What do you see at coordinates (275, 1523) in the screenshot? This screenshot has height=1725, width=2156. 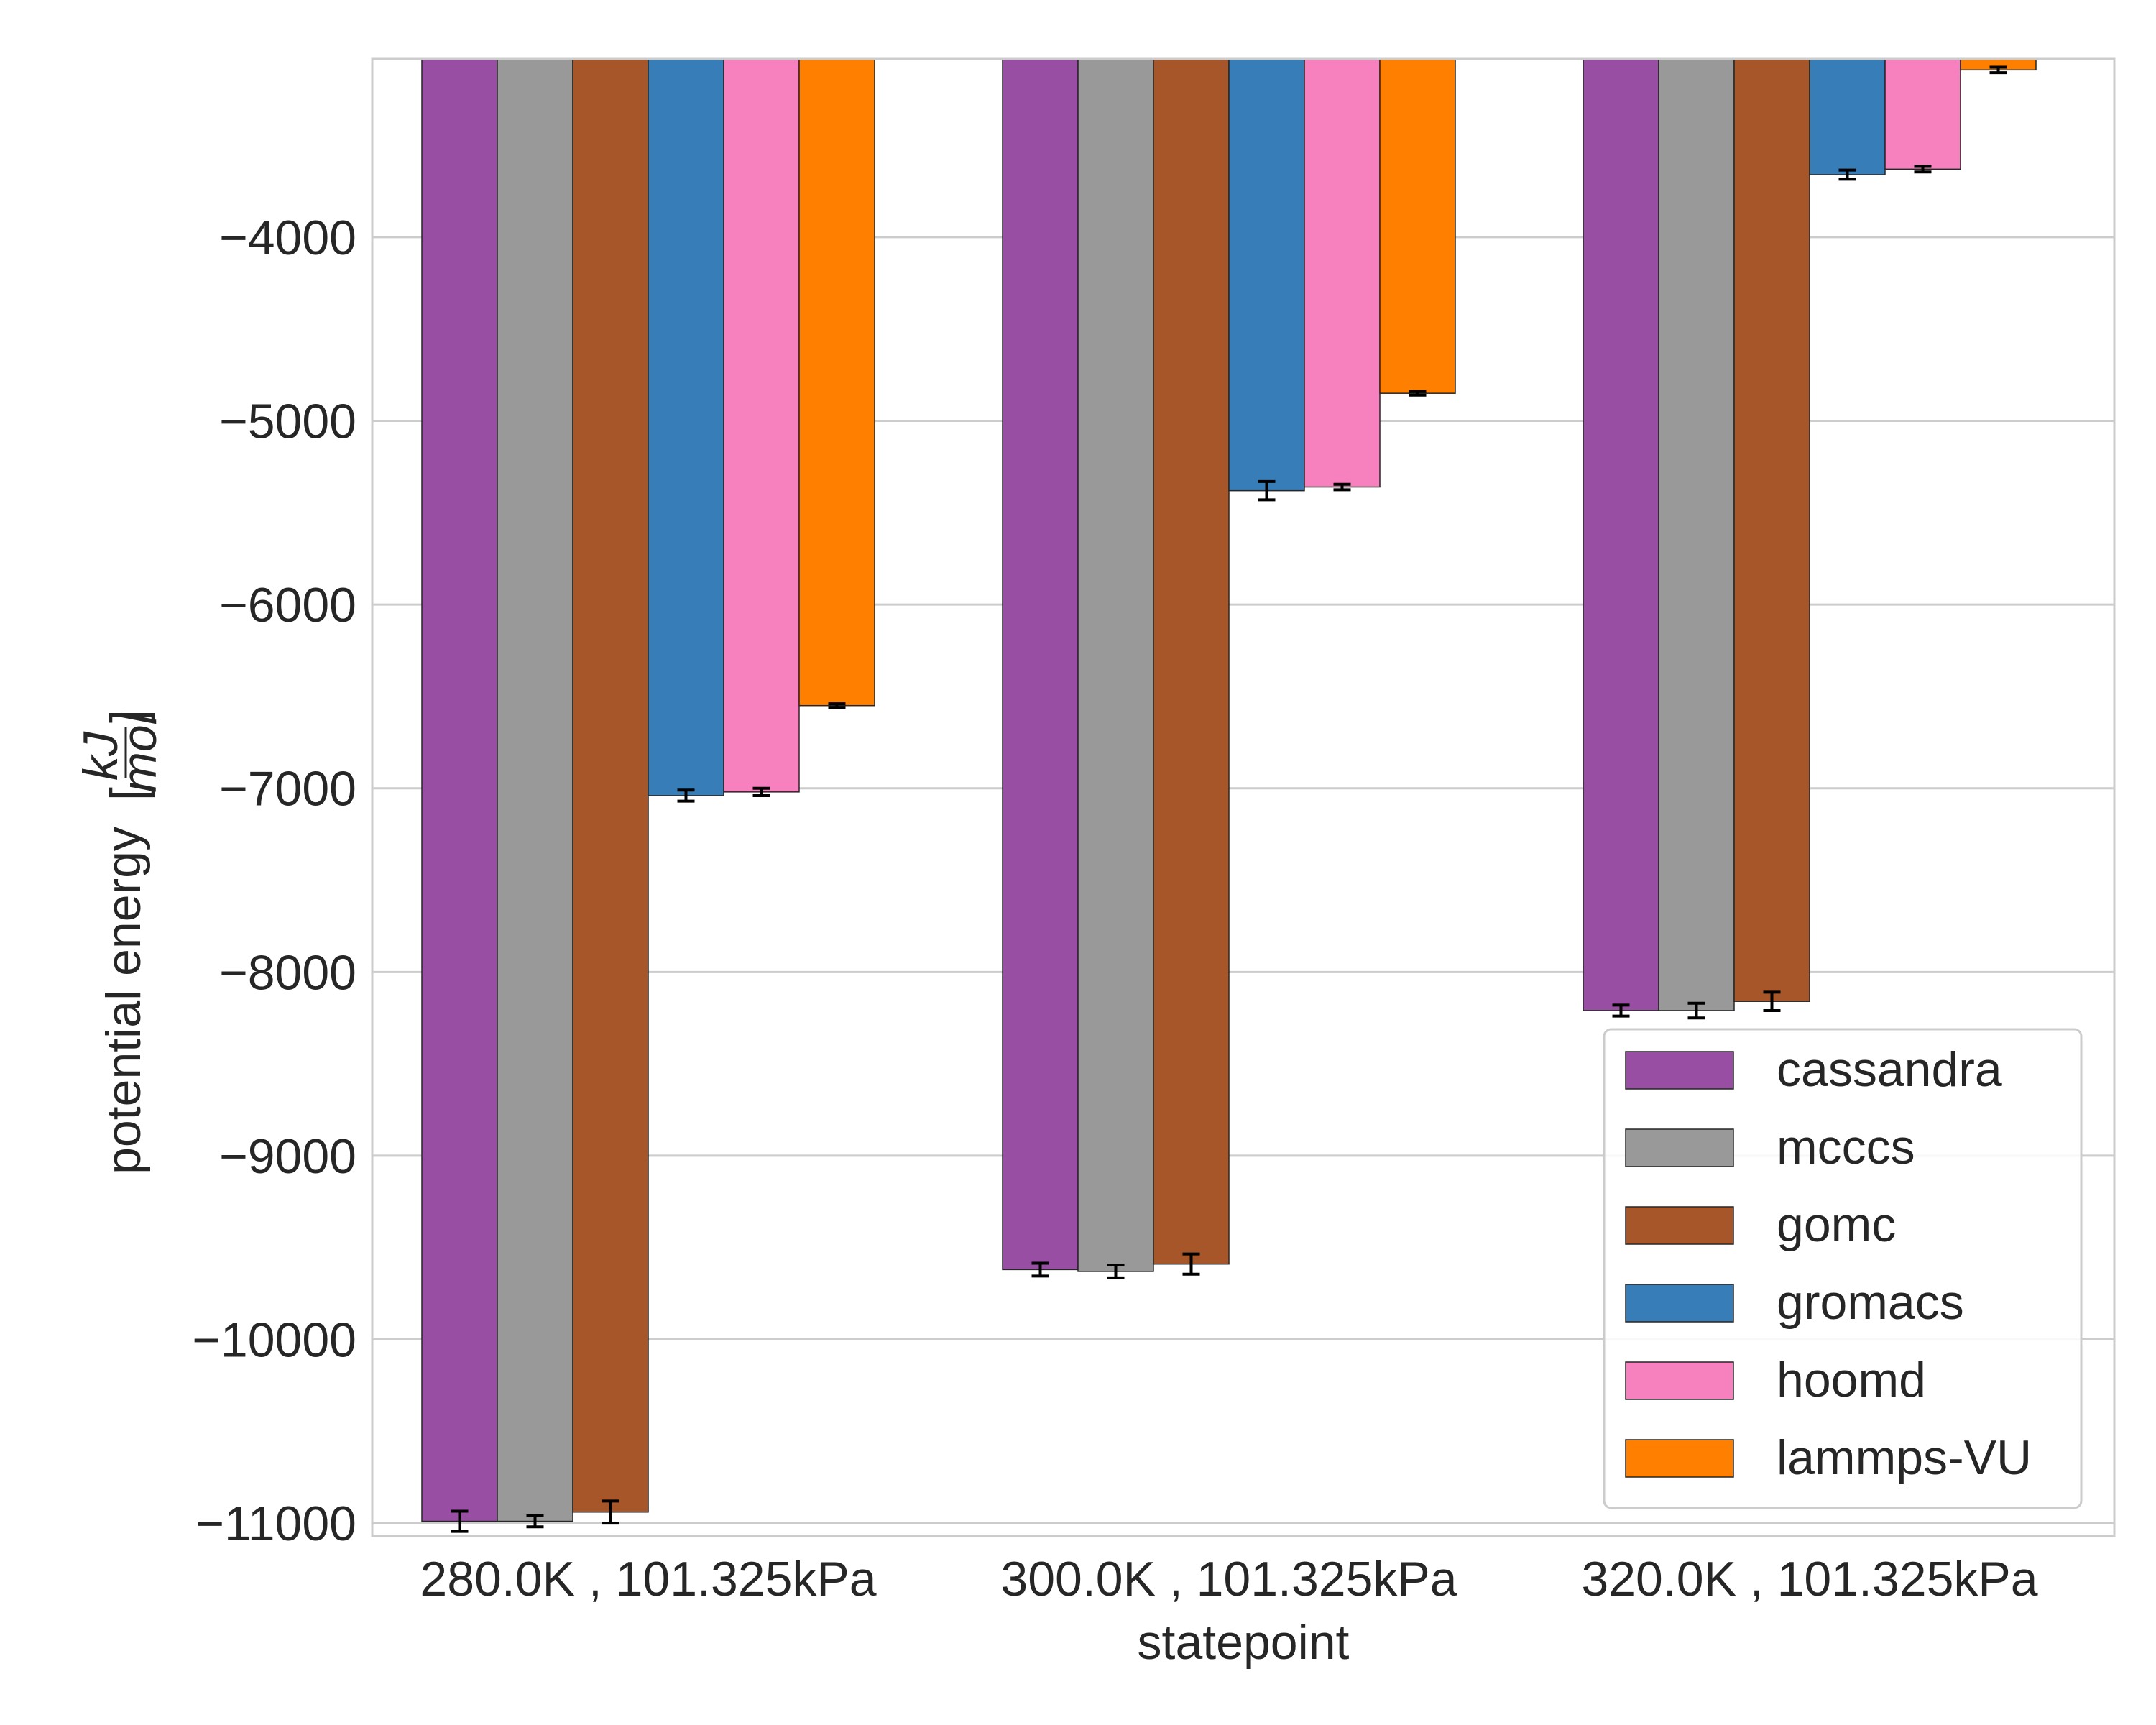 I see `y-tick-label: −11000` at bounding box center [275, 1523].